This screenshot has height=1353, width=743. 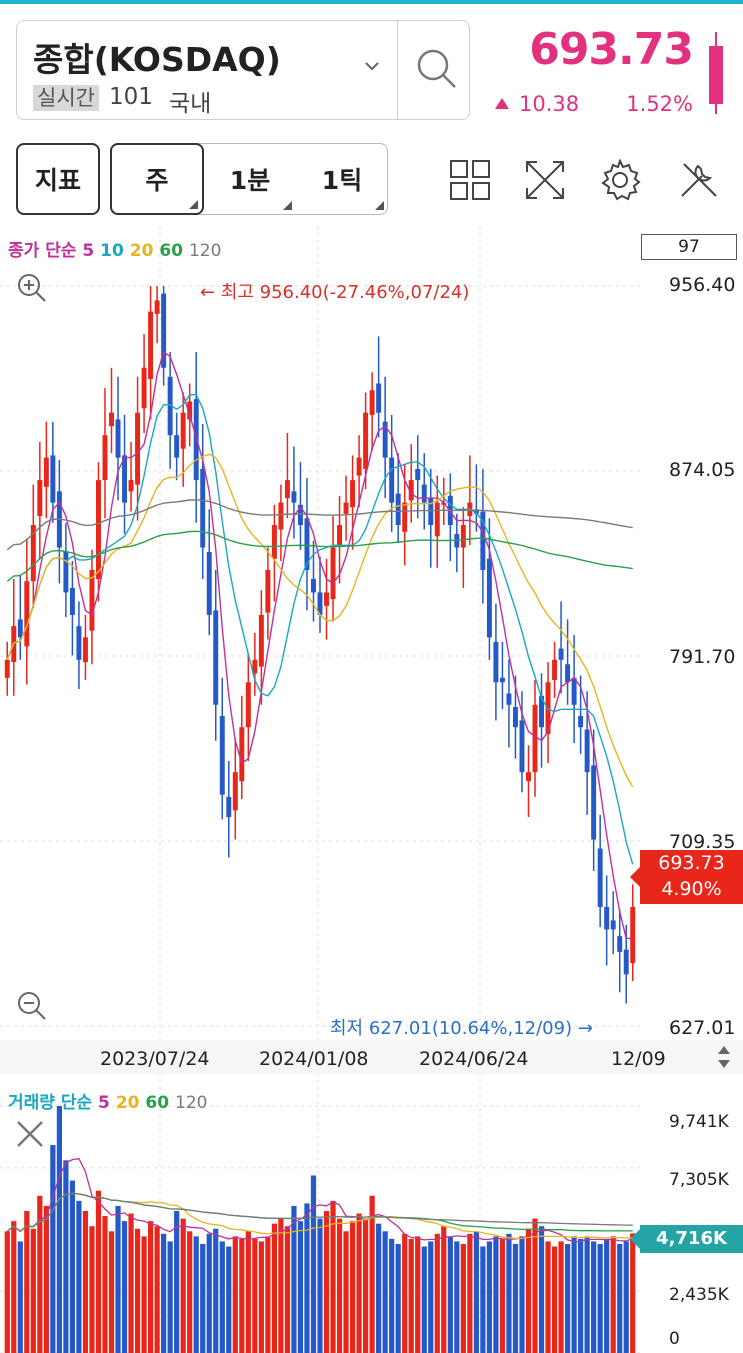 I want to click on vol-ma-label-20: 20, so click(x=127, y=1103).